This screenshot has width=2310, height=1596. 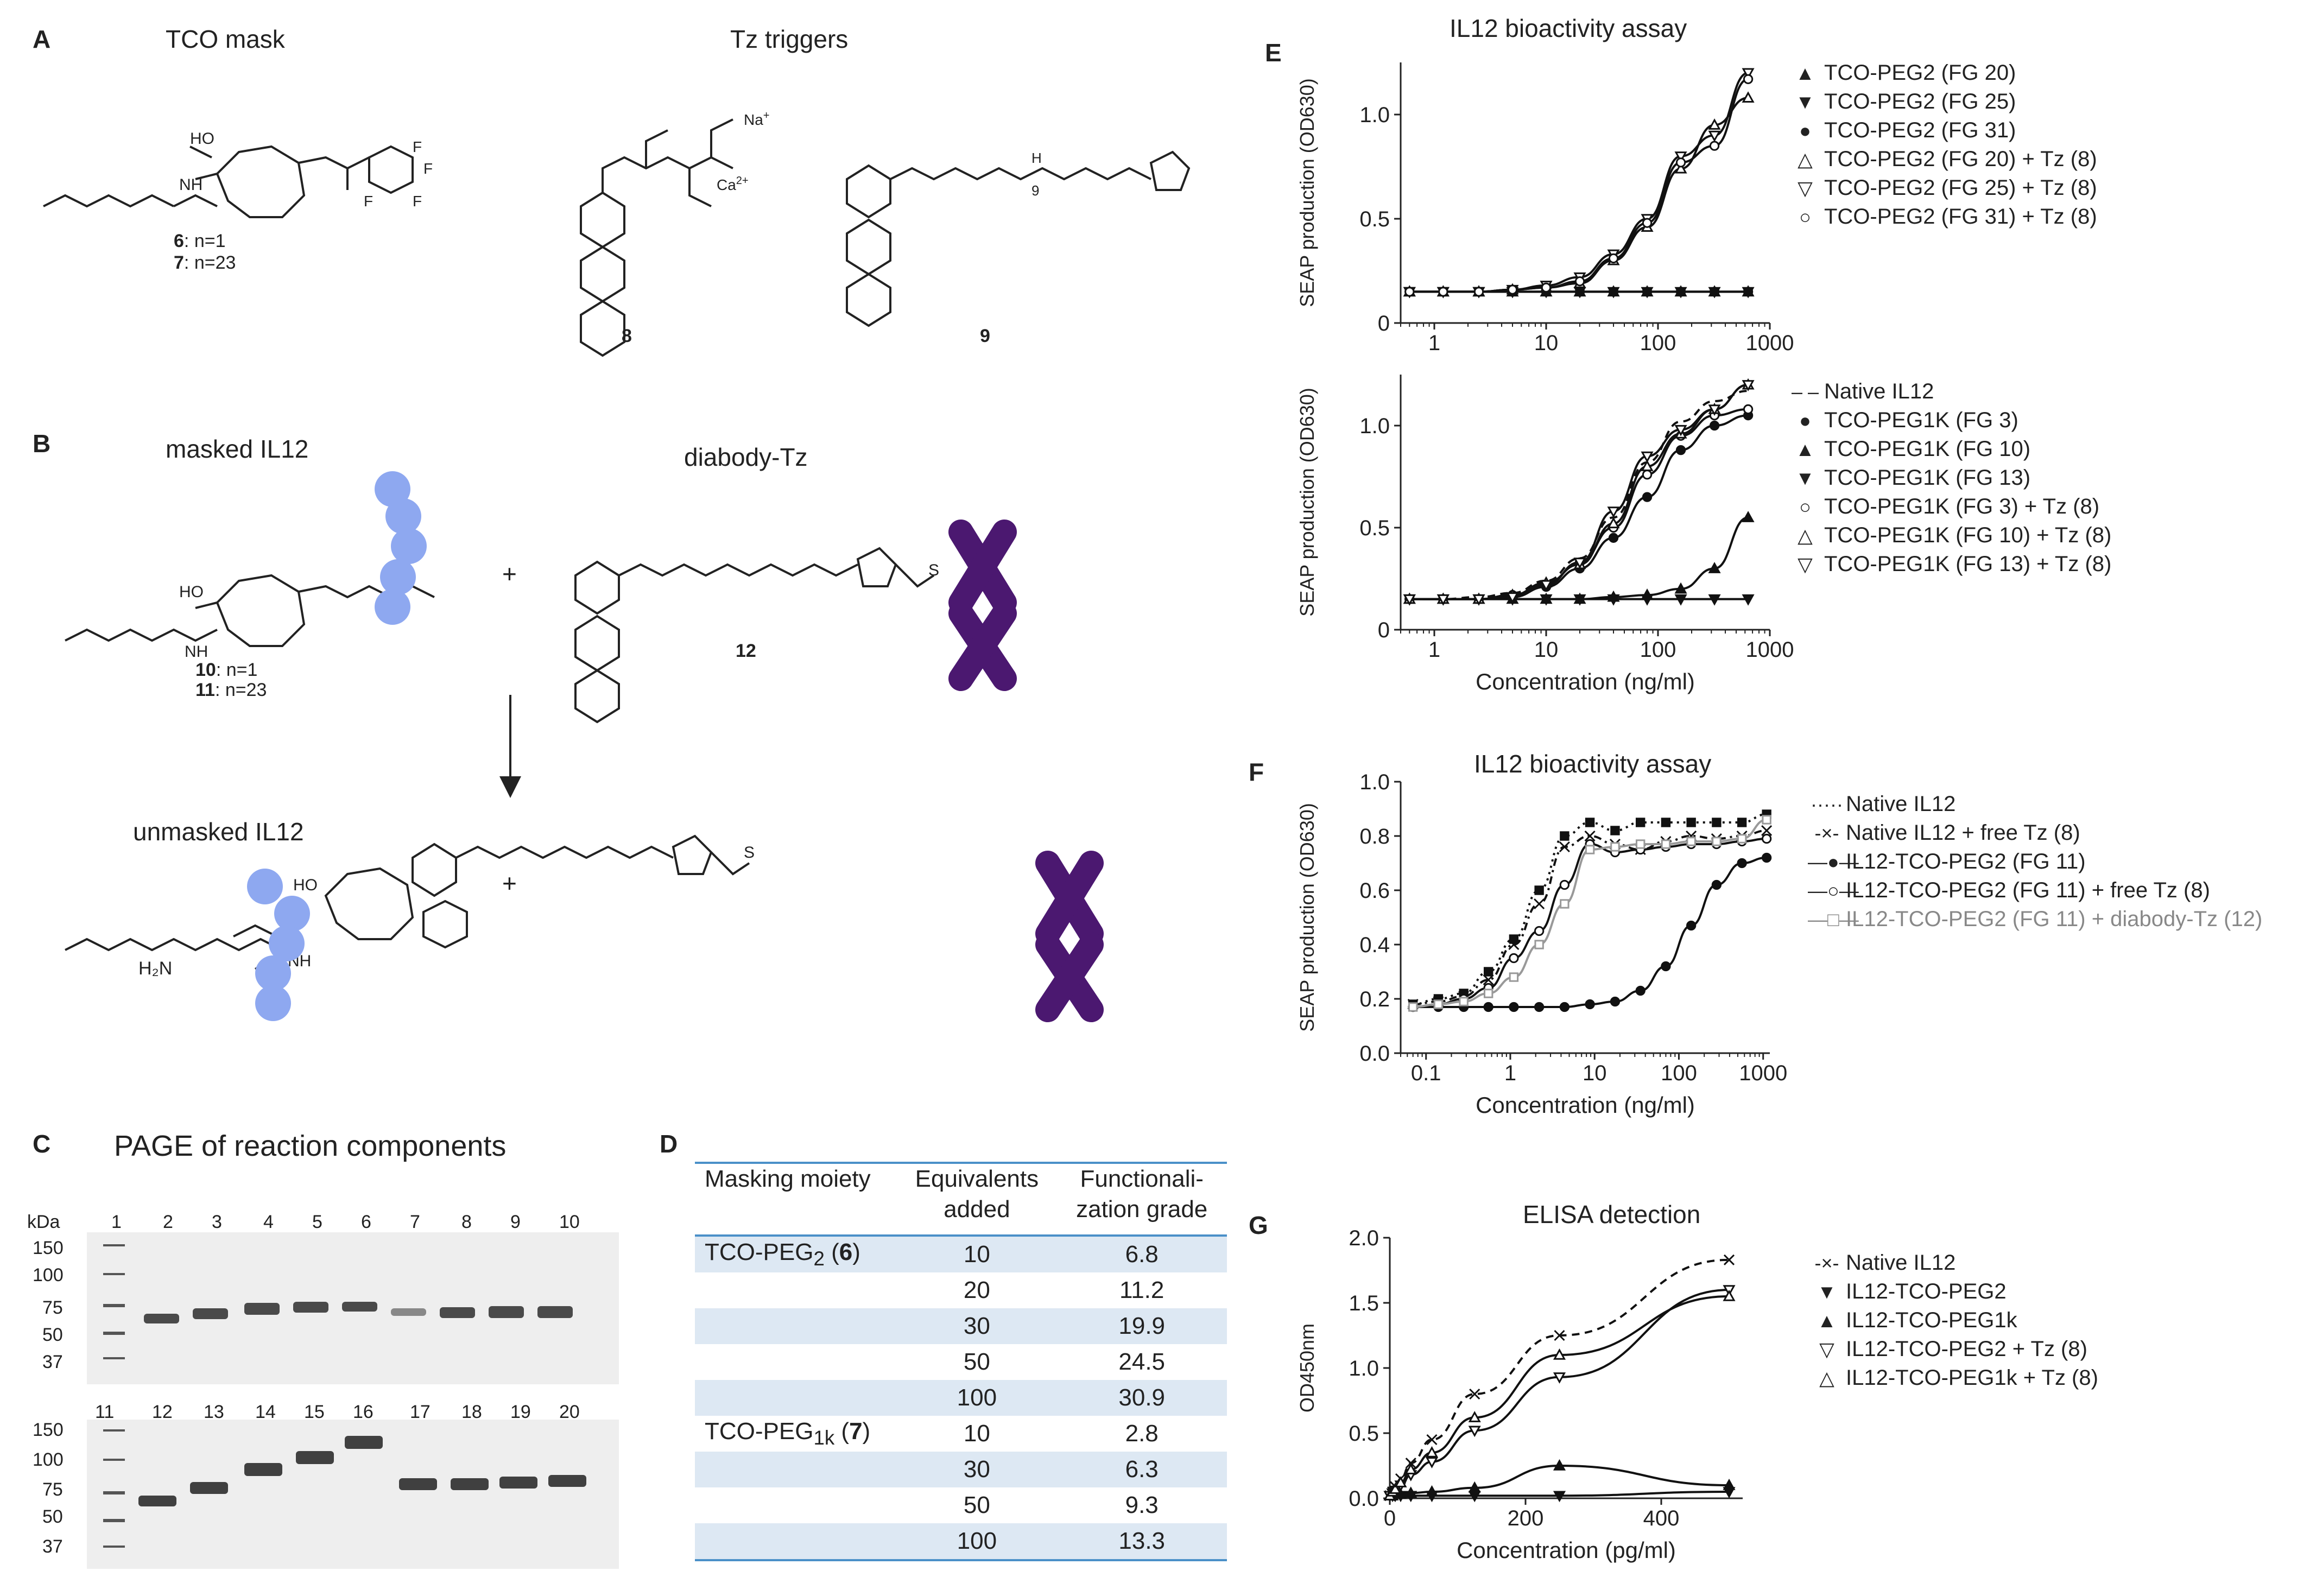 I want to click on legend-item: △ IL12-TCO-PEG1k + Tz (8), so click(x=1953, y=1378).